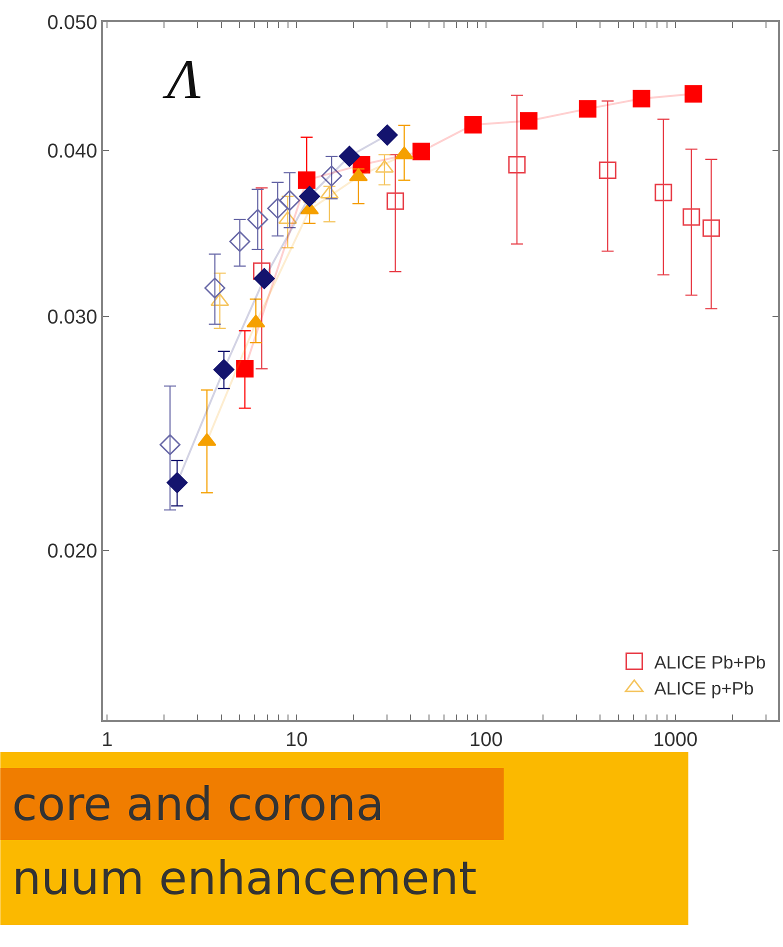  What do you see at coordinates (72, 151) in the screenshot?
I see `y-tick-label: 0.040` at bounding box center [72, 151].